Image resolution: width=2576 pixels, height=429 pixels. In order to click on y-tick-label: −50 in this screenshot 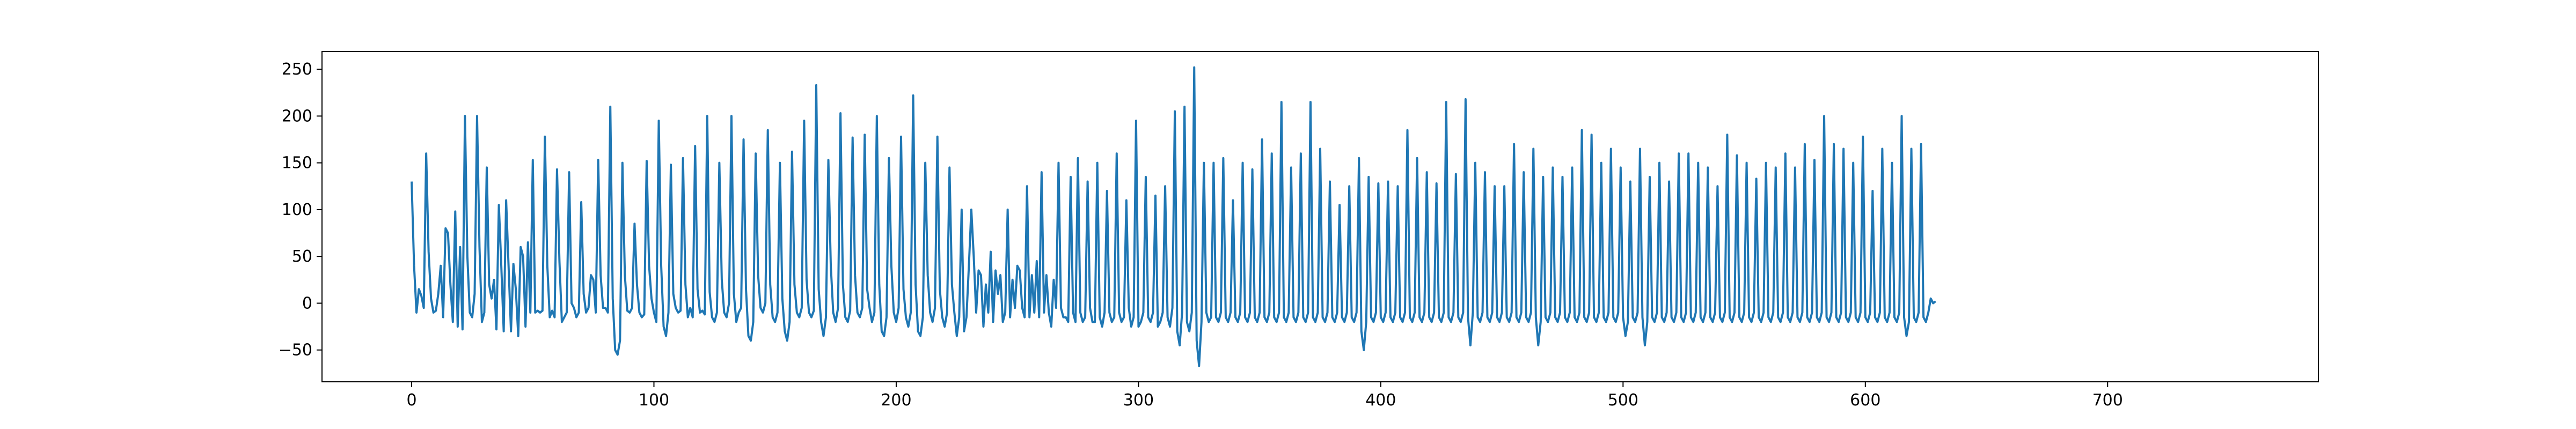, I will do `click(295, 350)`.